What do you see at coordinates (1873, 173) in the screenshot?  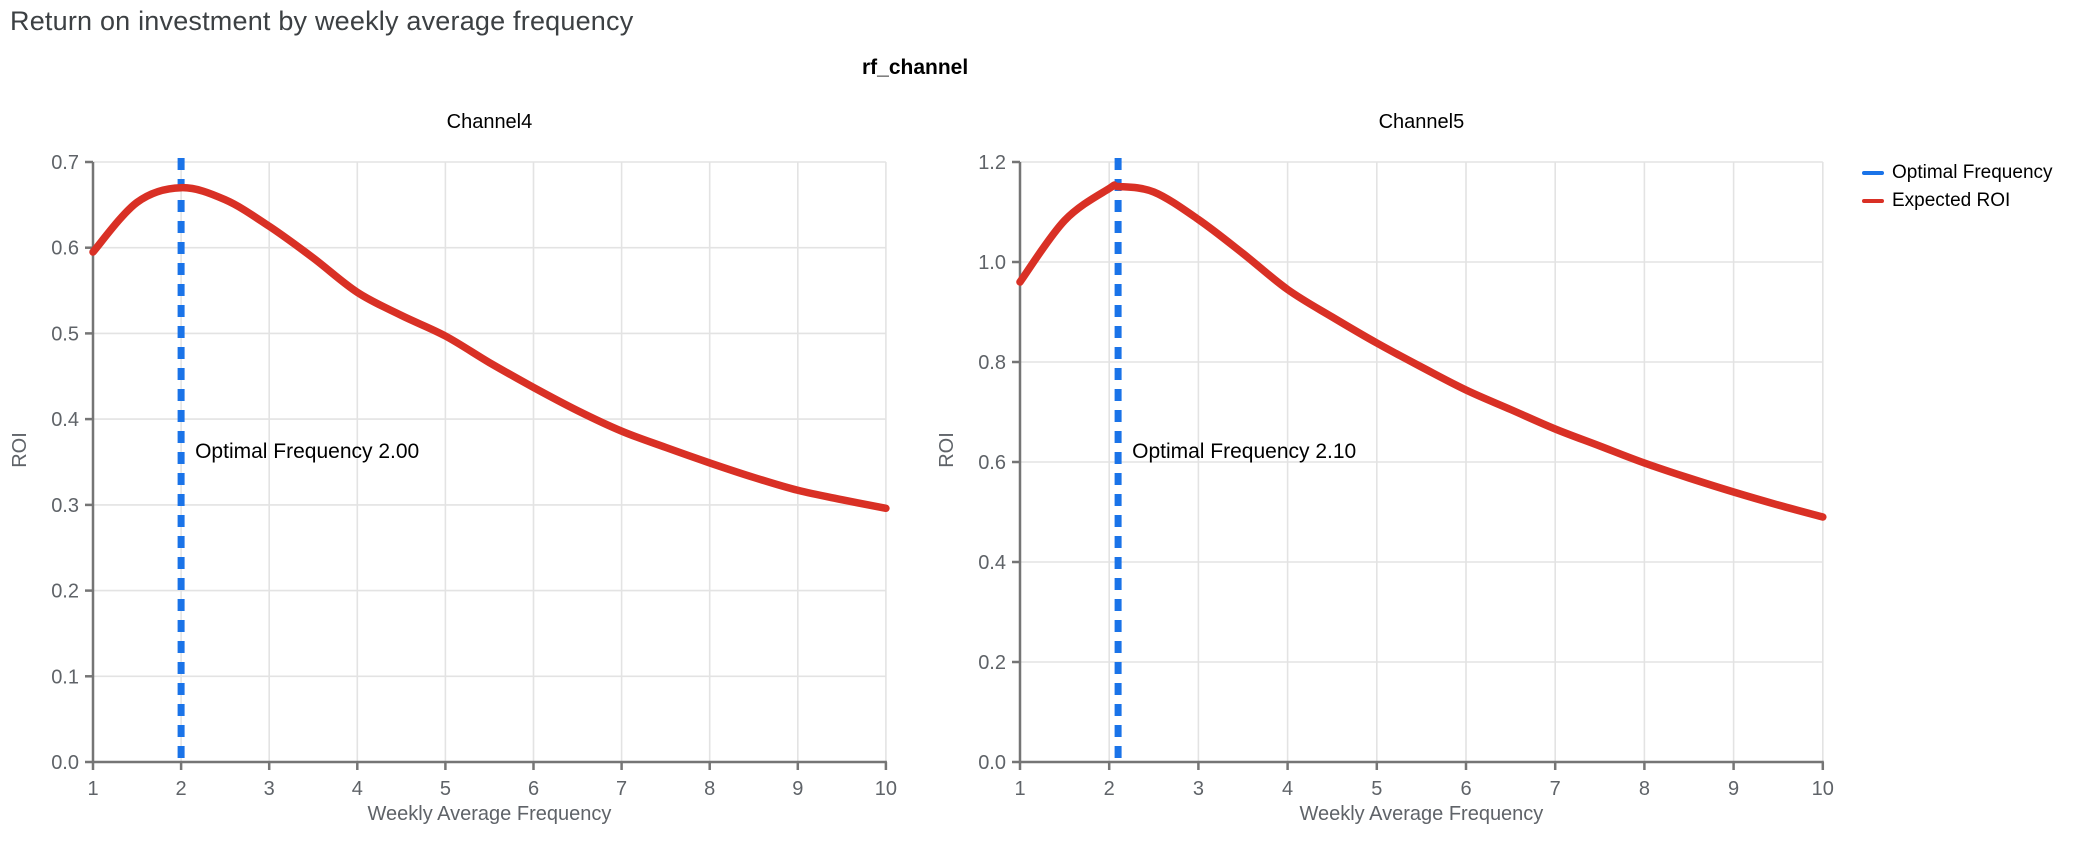 I see `optimal-frequency-line-icon` at bounding box center [1873, 173].